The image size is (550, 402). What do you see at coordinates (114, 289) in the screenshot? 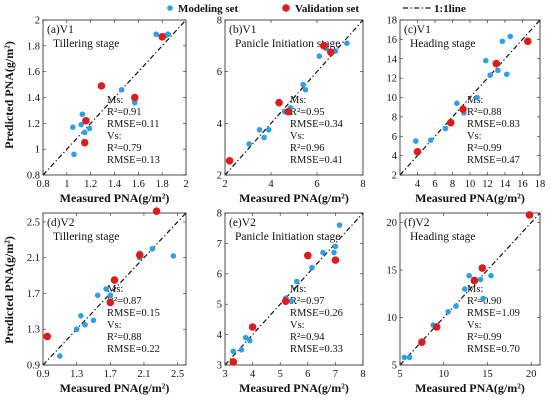
I see `plot-frame` at bounding box center [114, 289].